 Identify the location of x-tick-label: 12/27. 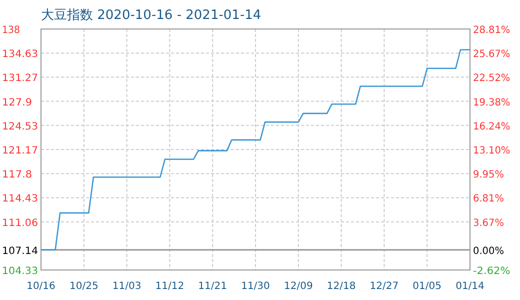
(384, 286).